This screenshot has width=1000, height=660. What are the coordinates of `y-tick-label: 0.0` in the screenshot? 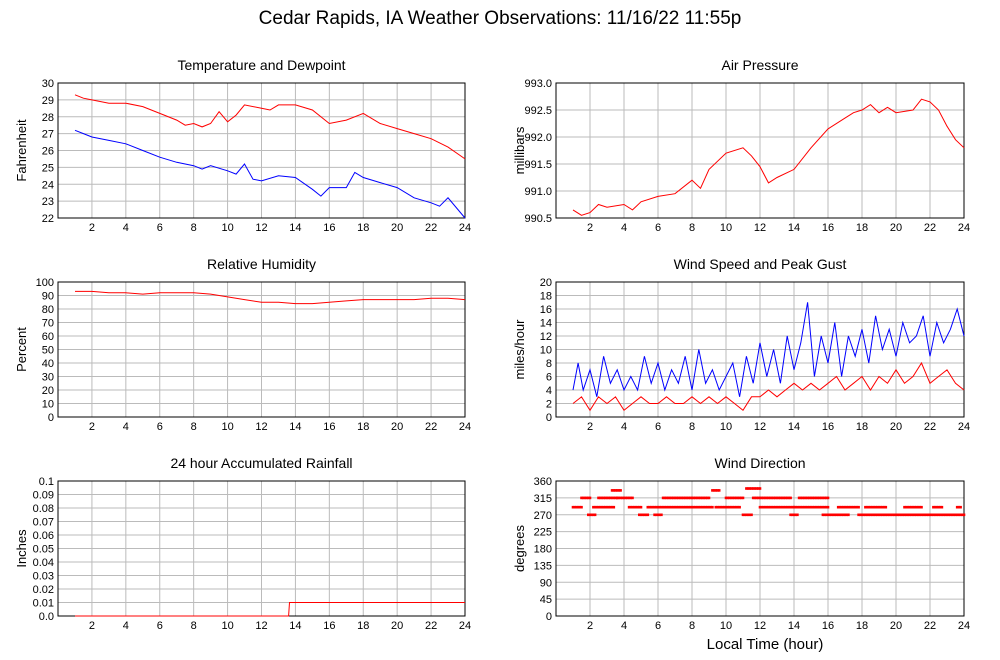 It's located at (46, 617).